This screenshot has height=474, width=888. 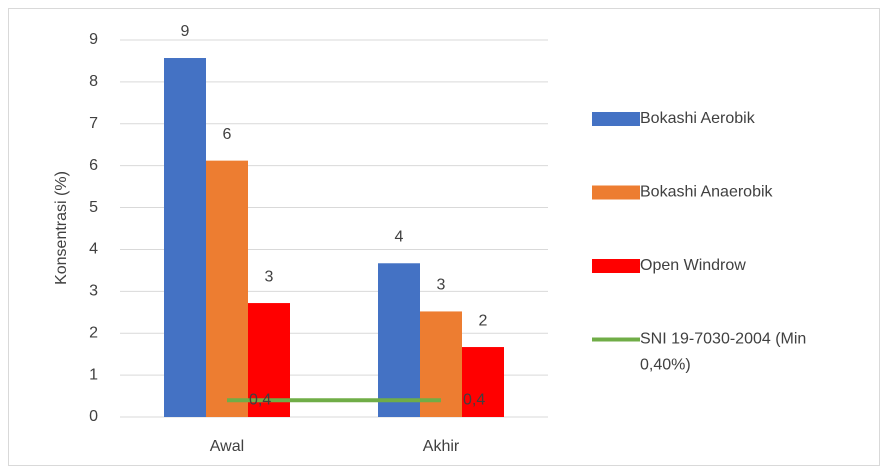 I want to click on x-tick-label: Akhir, so click(x=441, y=446).